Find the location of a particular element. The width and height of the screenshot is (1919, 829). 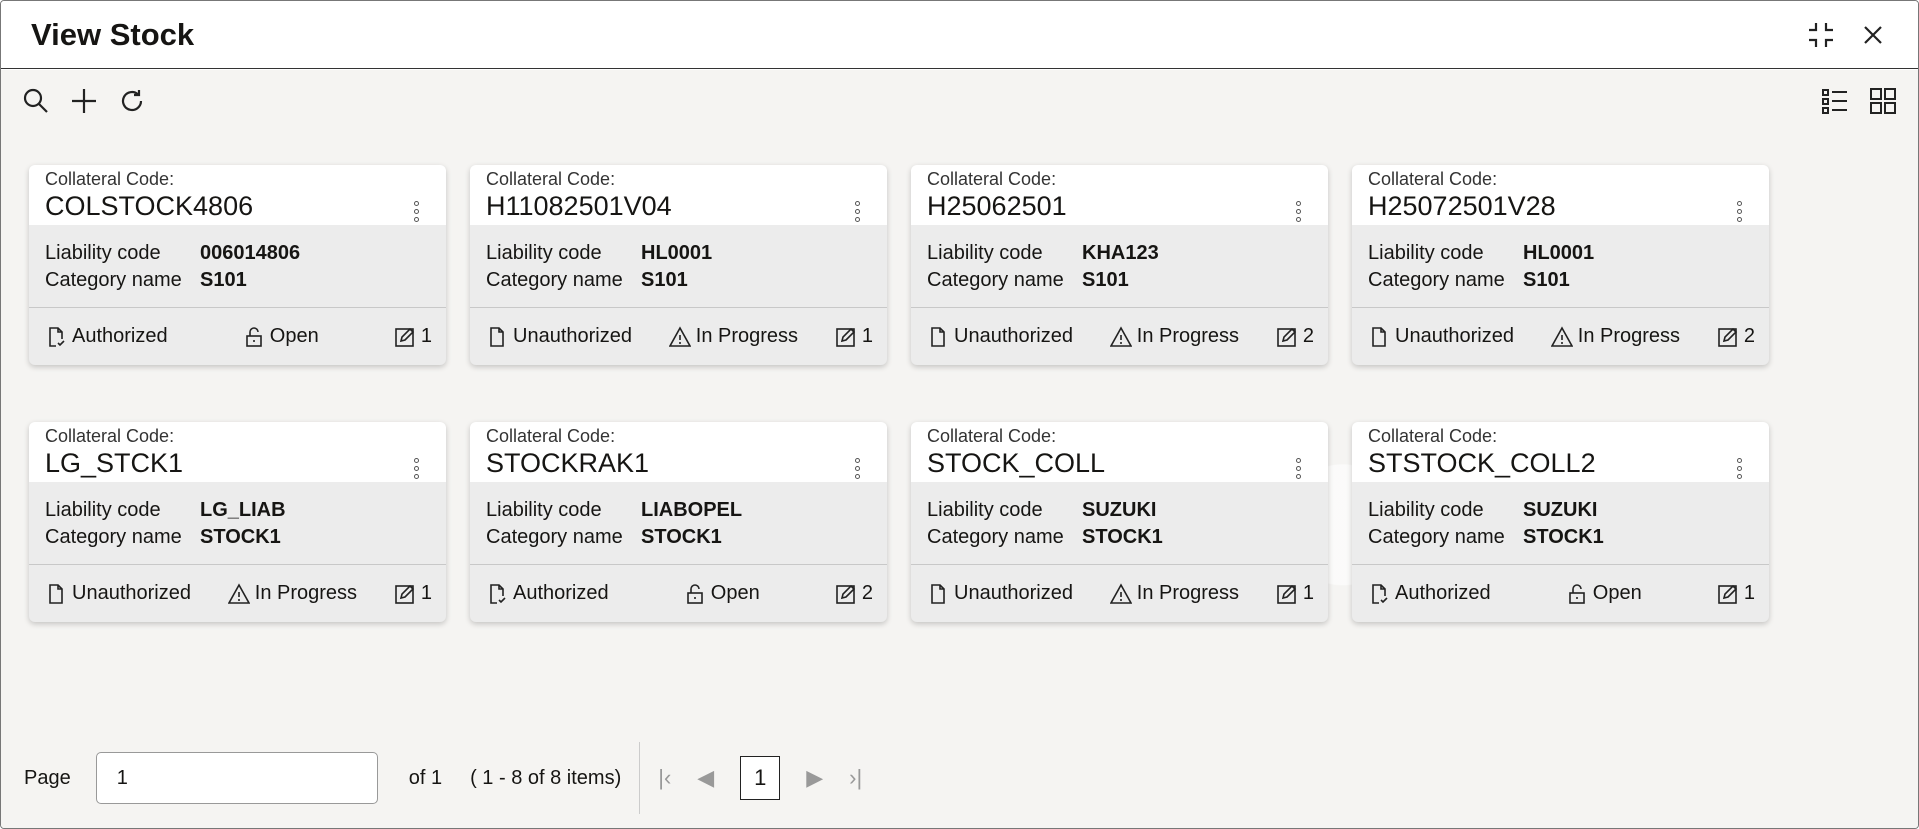

collateral-code: H11082501V04 is located at coordinates (579, 206).